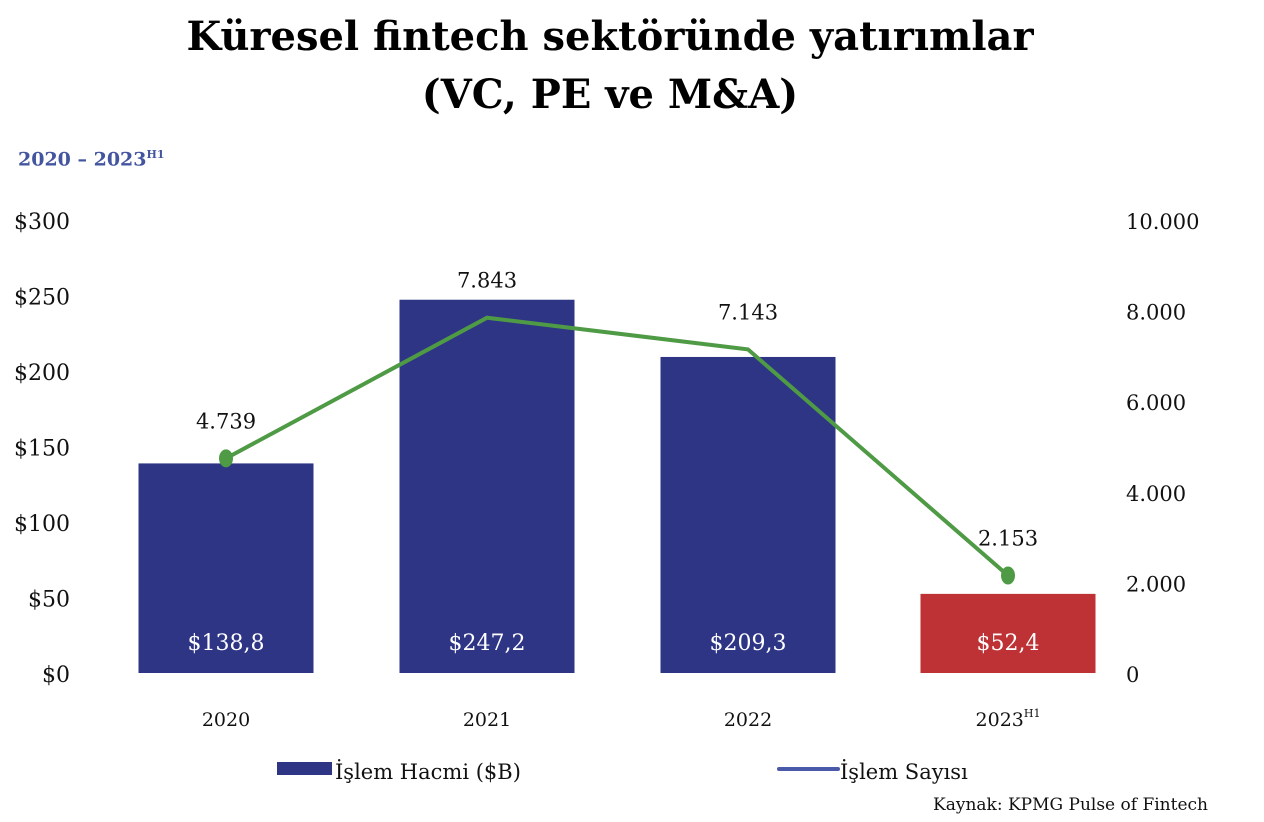 Image resolution: width=1264 pixels, height=822 pixels. Describe the element at coordinates (155, 154) in the screenshot. I see `subtitle-sup: H1` at that location.